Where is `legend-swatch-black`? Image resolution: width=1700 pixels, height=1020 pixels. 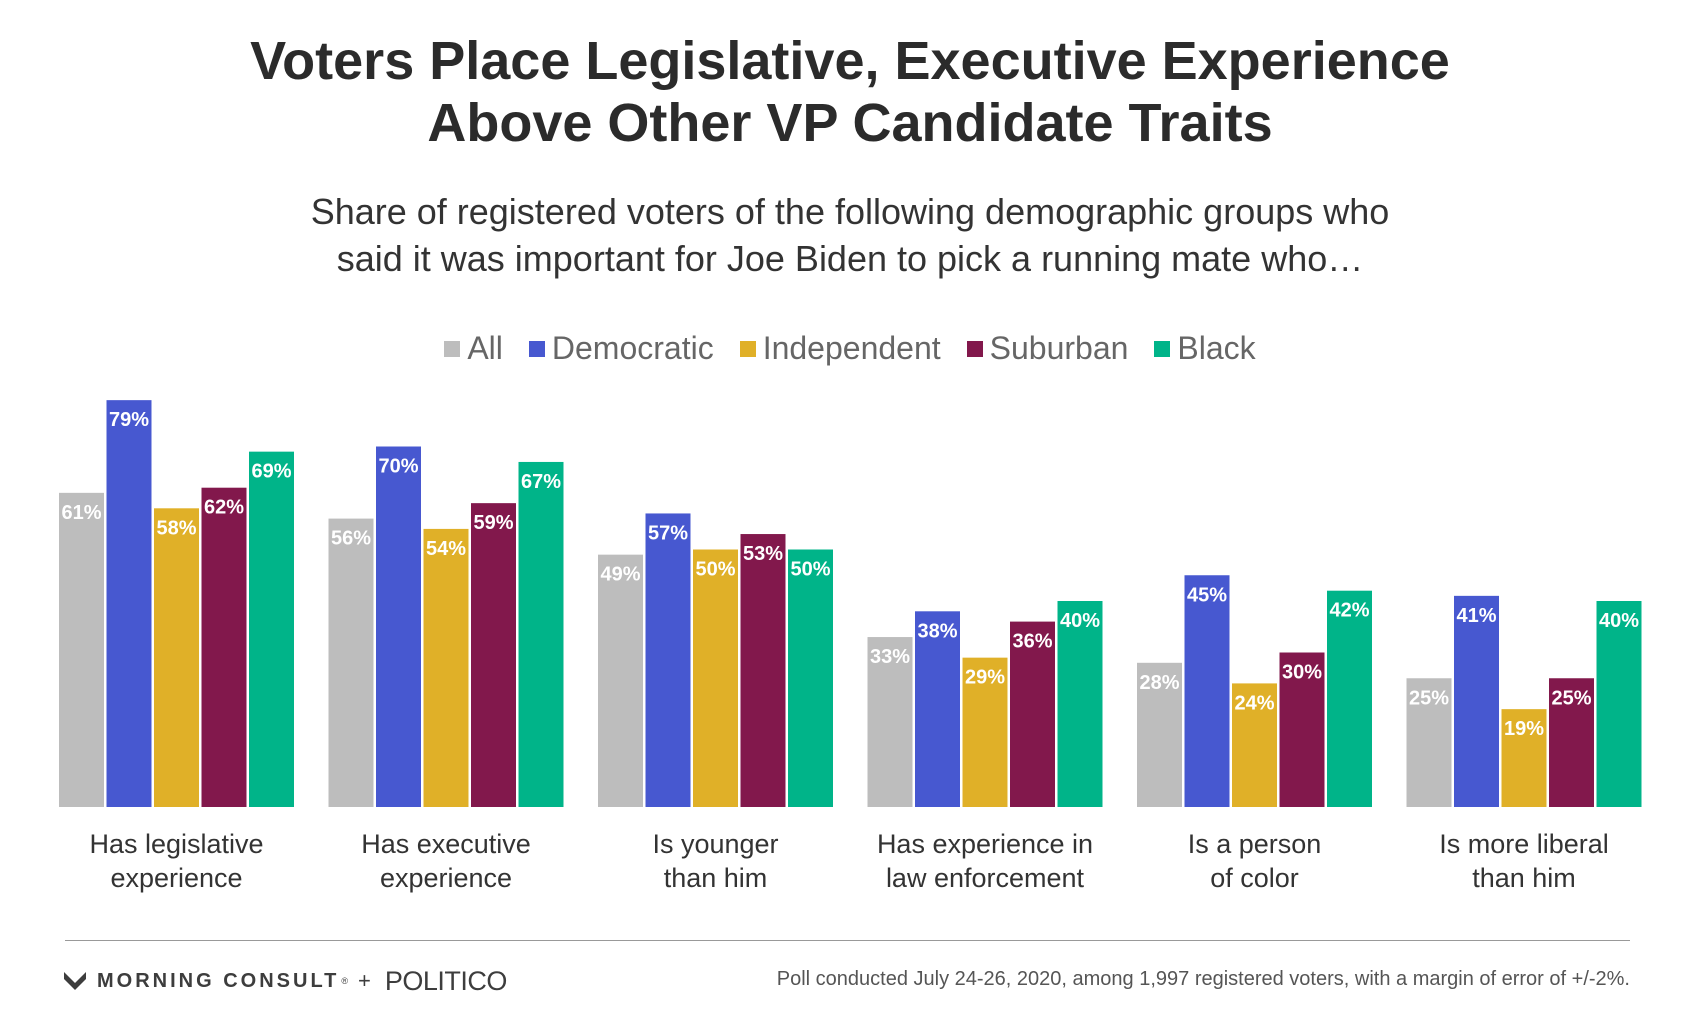
legend-swatch-black is located at coordinates (1162, 348).